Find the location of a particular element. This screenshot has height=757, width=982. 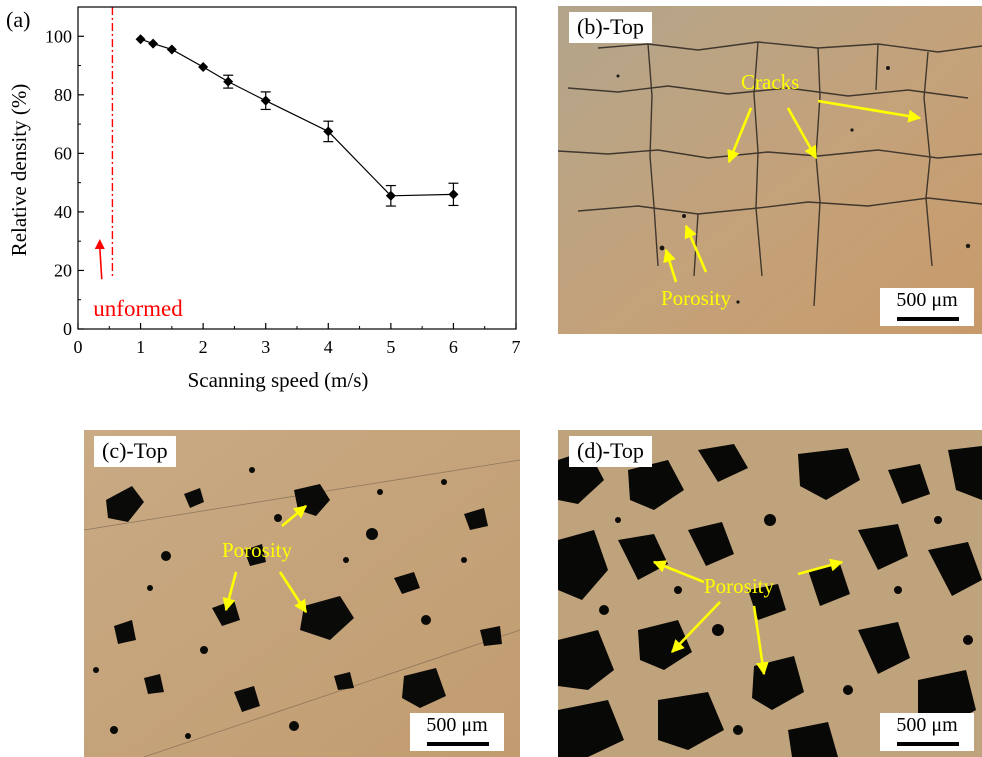

panel-label-b: (b)-Top is located at coordinates (610, 27).